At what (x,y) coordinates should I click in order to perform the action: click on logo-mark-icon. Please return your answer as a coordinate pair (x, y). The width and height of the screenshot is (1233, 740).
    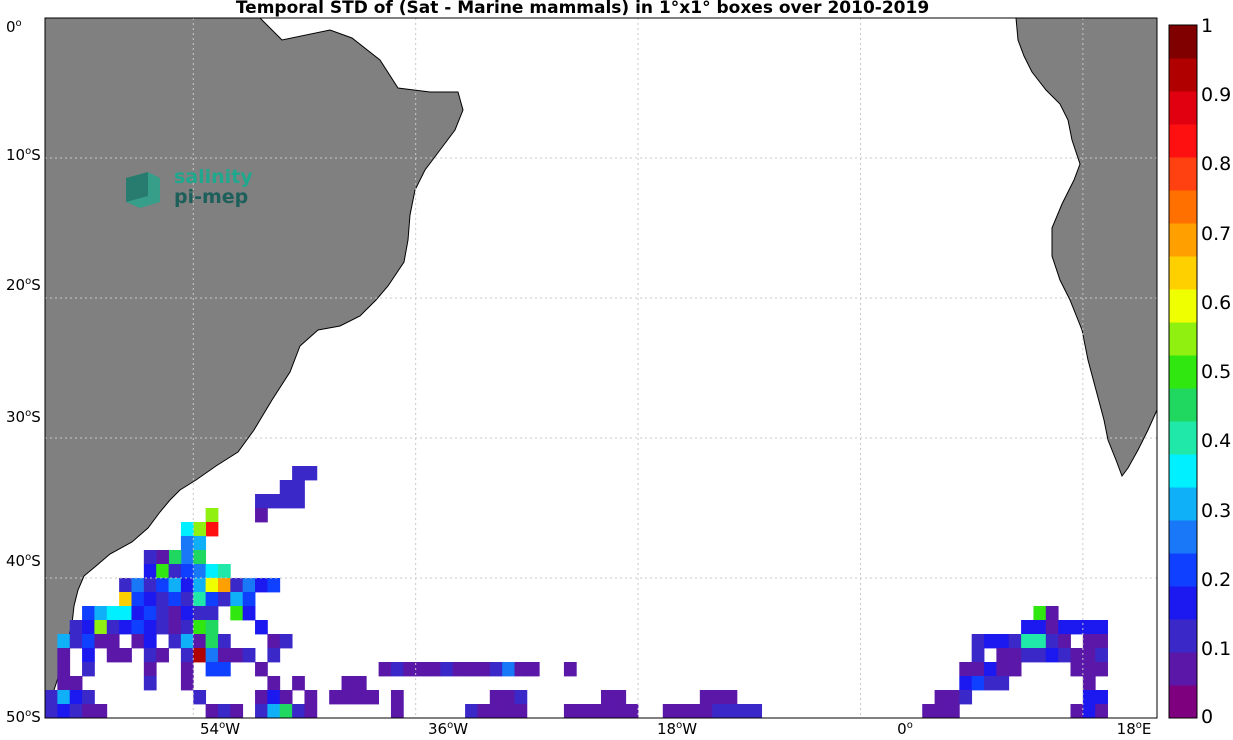
    Looking at the image, I should click on (143, 190).